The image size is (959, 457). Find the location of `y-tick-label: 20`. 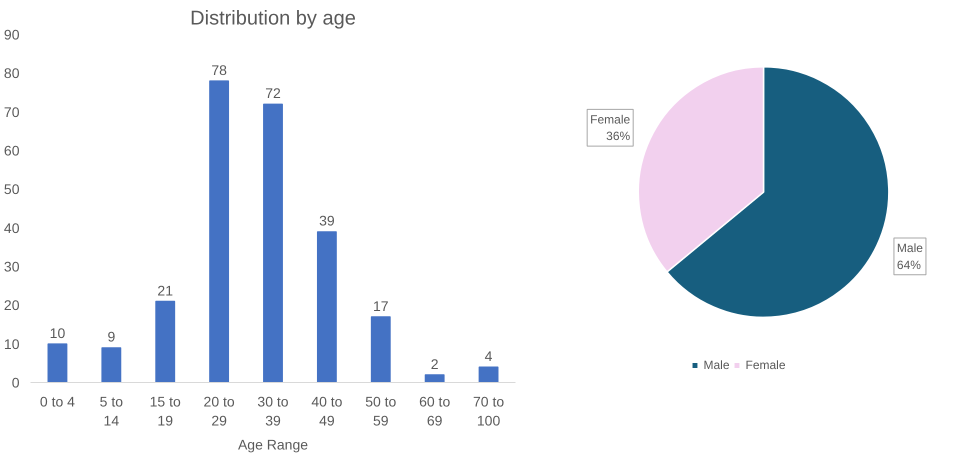

y-tick-label: 20 is located at coordinates (12, 305).